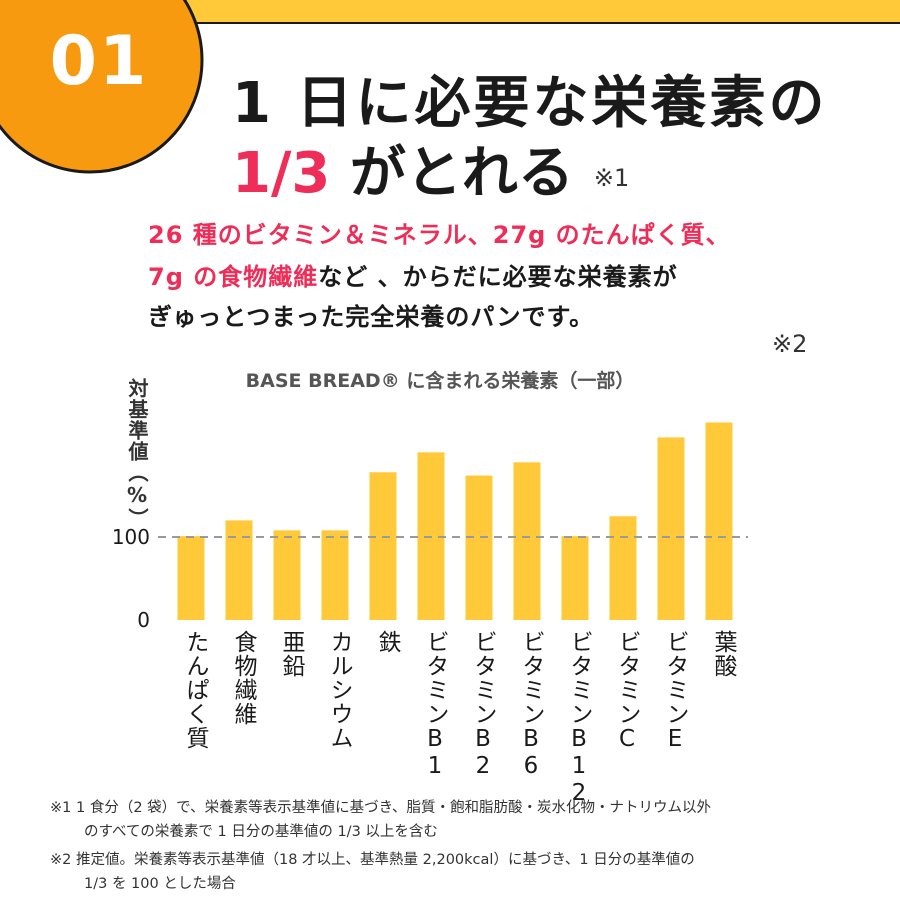  I want to click on intro-highlight: 7g の食物繊維, so click(233, 277).